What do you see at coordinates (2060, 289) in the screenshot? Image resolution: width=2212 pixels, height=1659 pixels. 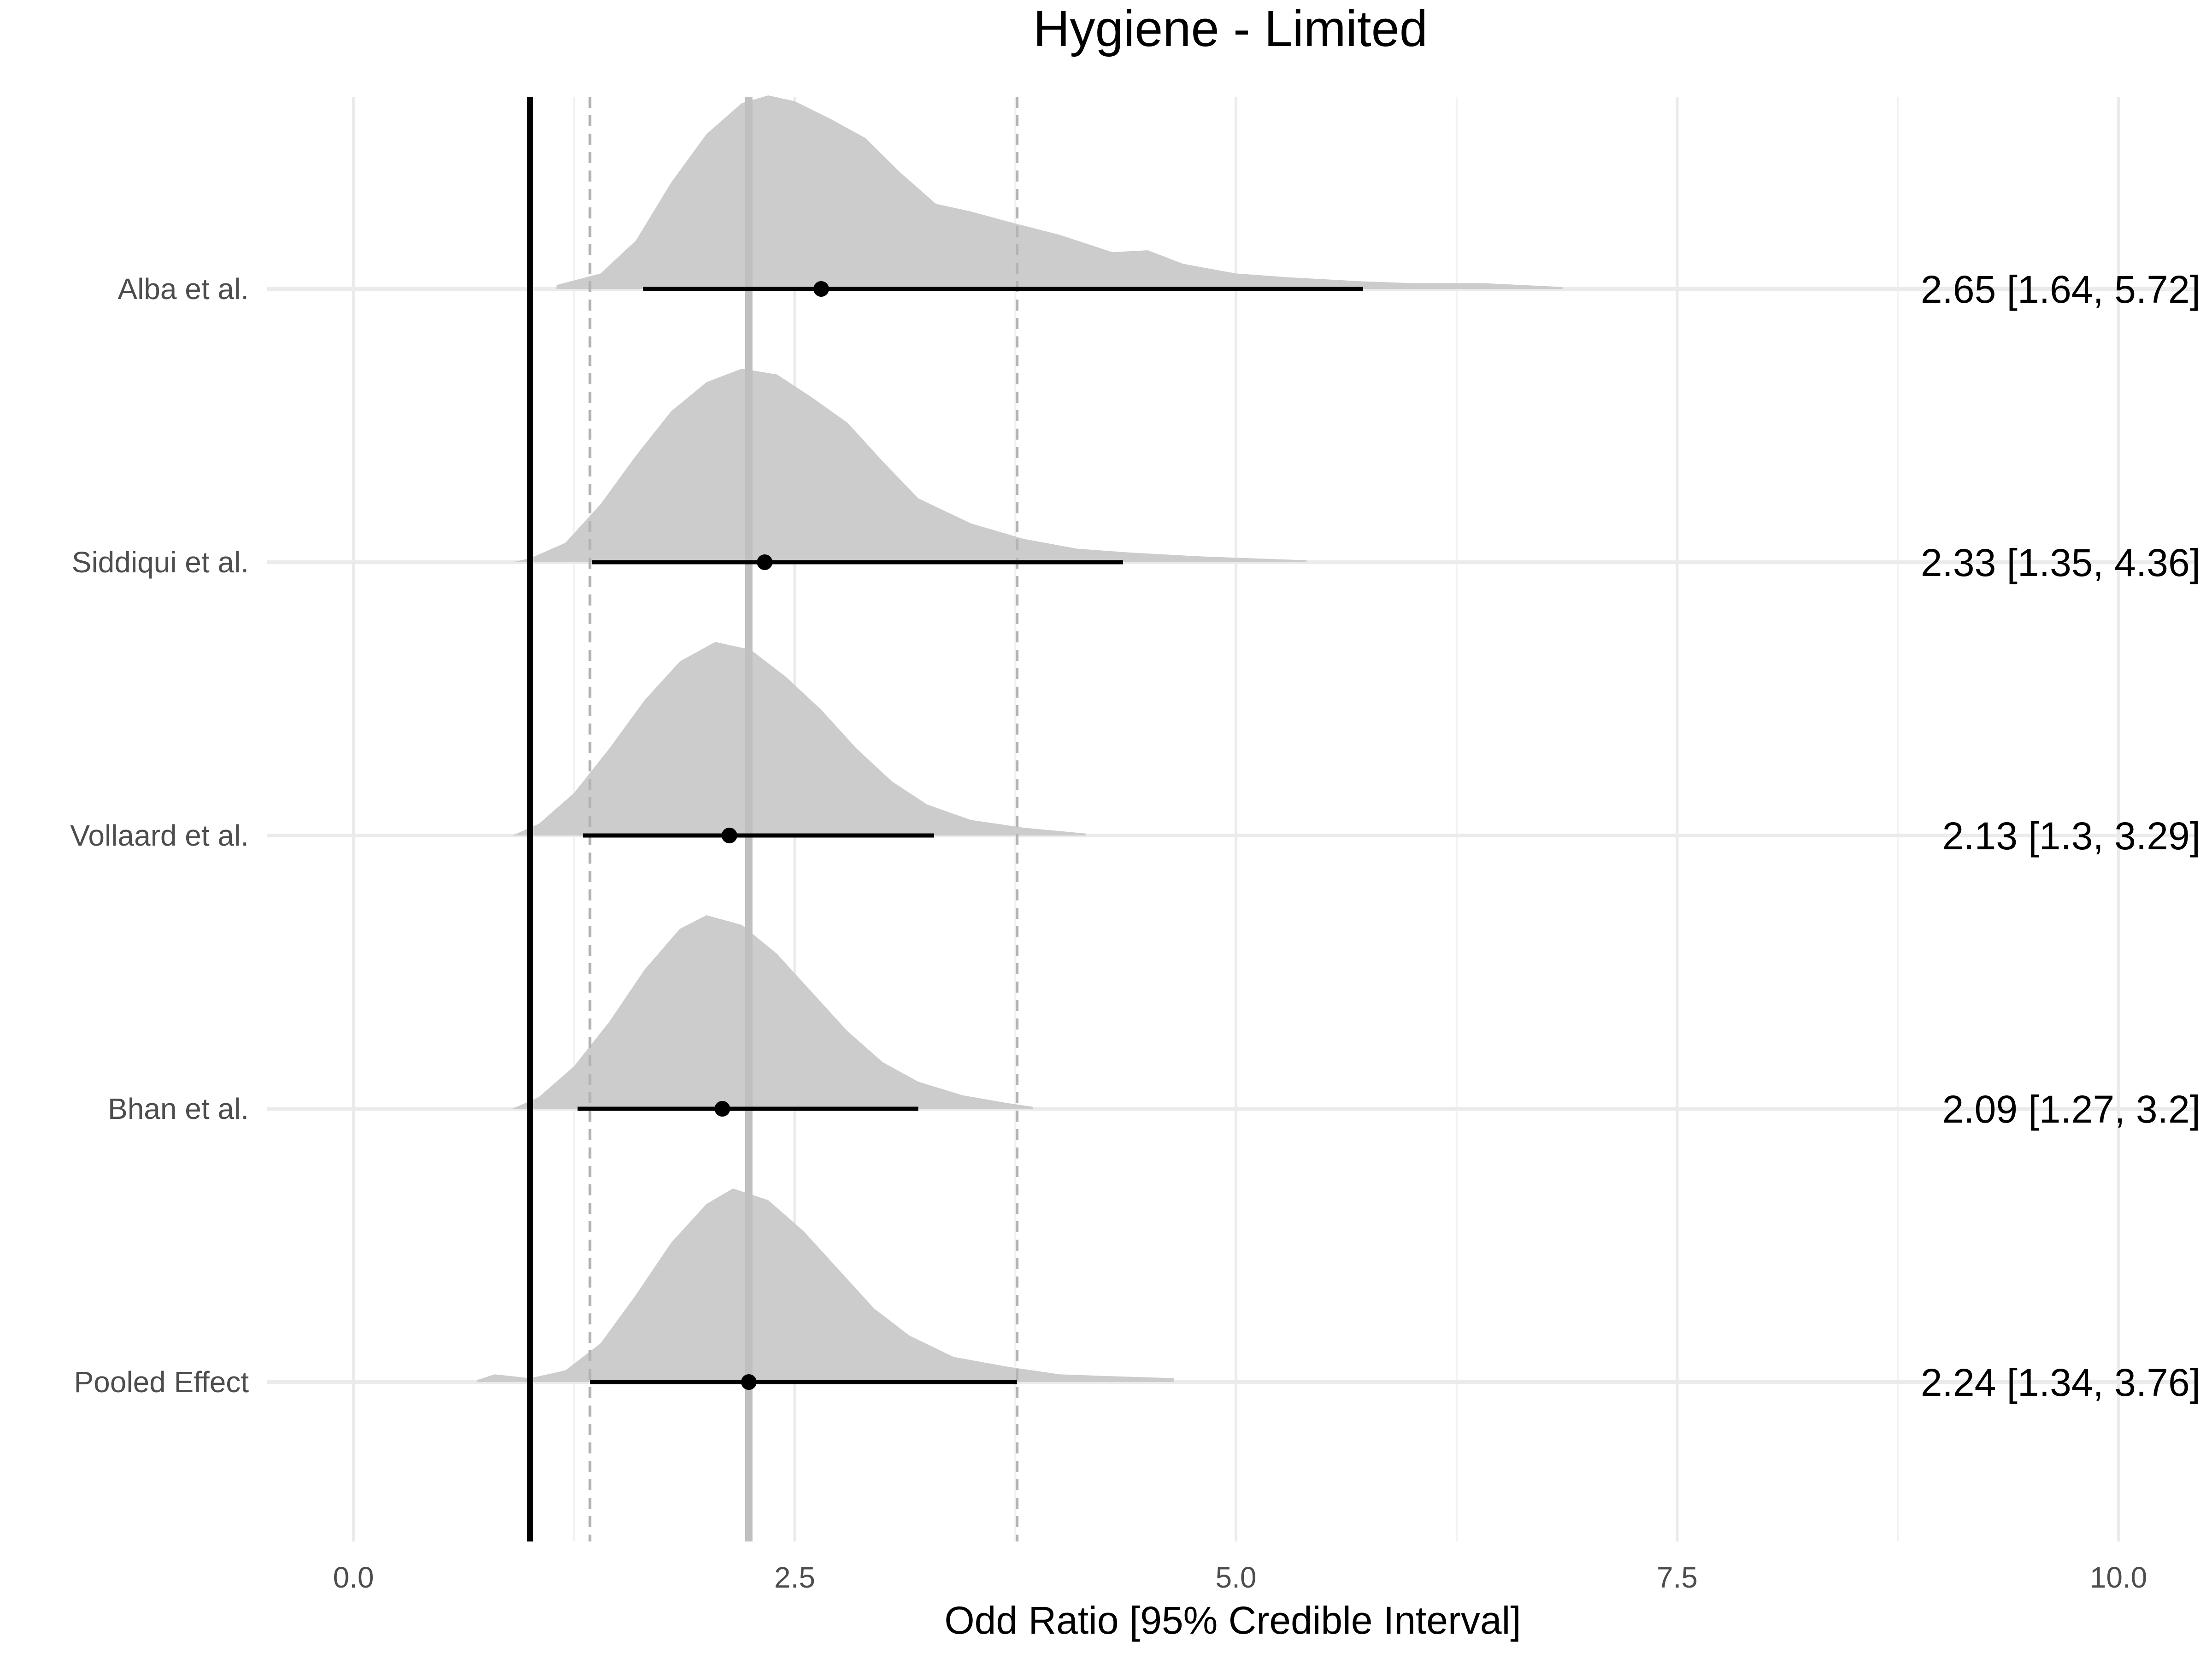 I see `estimate-label-0: 2.65 [1.64, 5.72]` at bounding box center [2060, 289].